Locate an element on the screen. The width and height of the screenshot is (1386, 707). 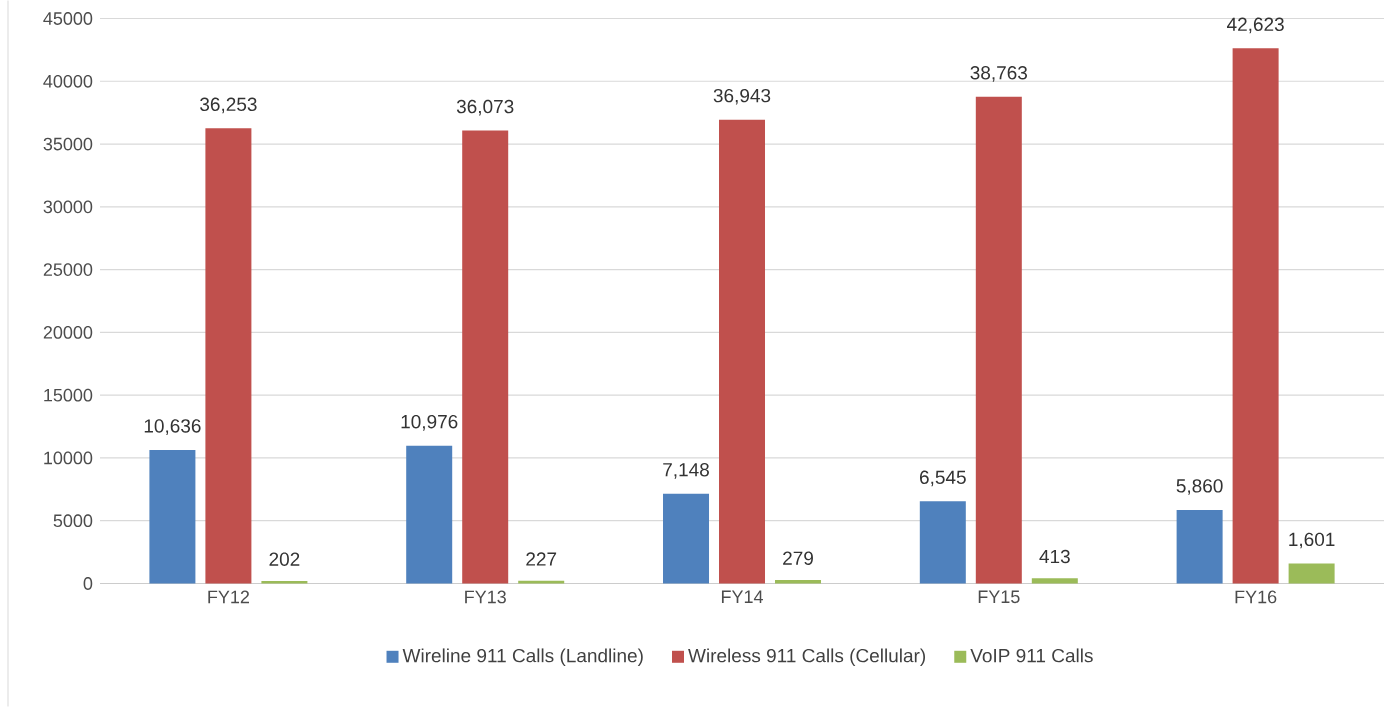
data-label: 413 is located at coordinates (1054, 556).